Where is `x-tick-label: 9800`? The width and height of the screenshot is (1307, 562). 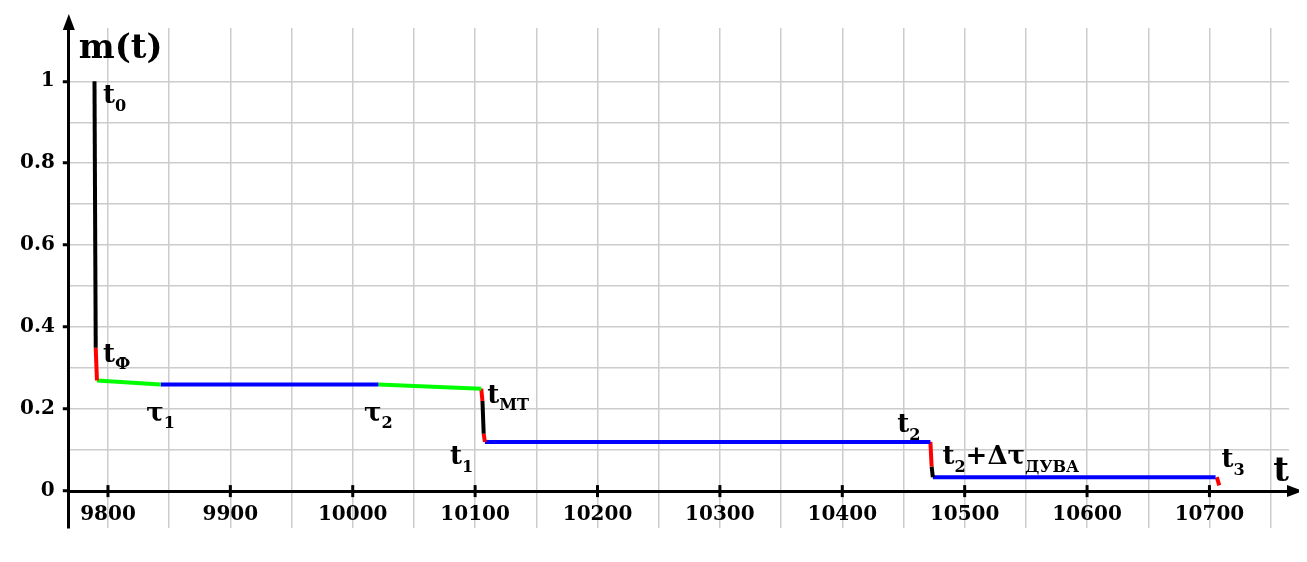
x-tick-label: 9800 is located at coordinates (108, 513).